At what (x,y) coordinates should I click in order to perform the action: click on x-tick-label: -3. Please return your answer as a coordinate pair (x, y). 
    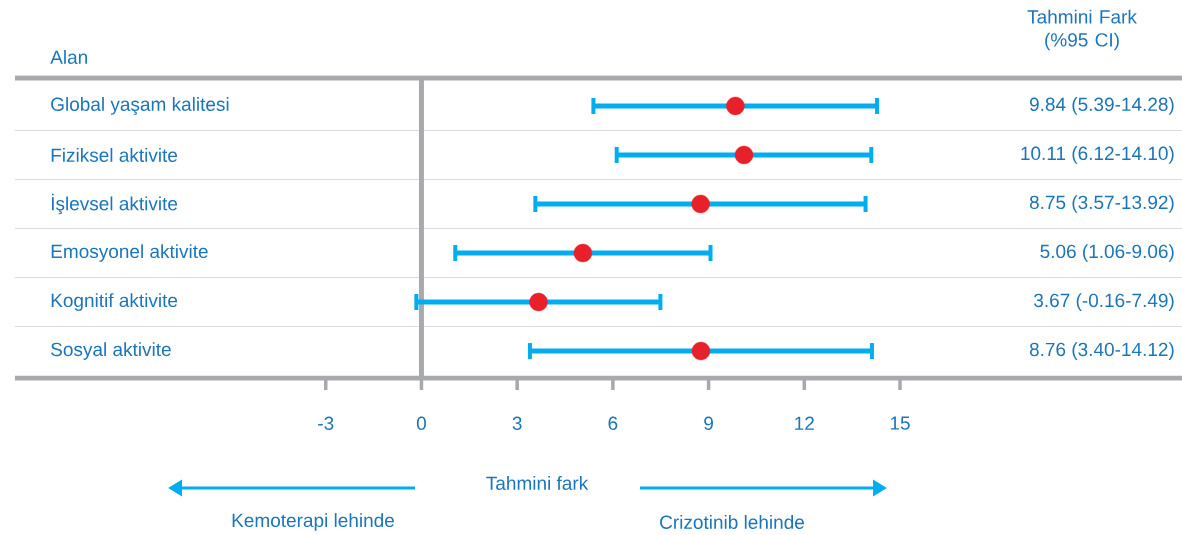
    Looking at the image, I should click on (326, 423).